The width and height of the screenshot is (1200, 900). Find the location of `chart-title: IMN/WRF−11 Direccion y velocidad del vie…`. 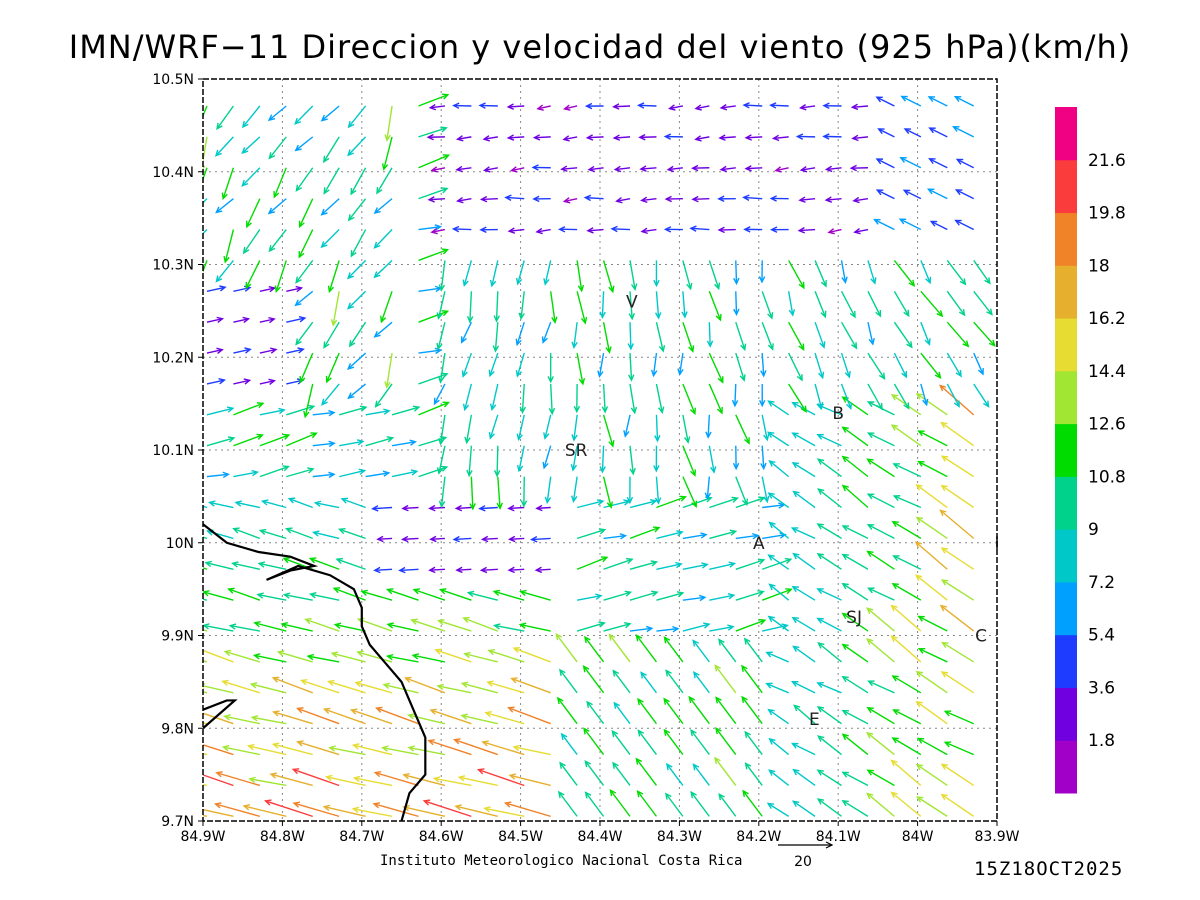

chart-title: IMN/WRF−11 Direccion y velocidad del vie… is located at coordinates (600, 47).